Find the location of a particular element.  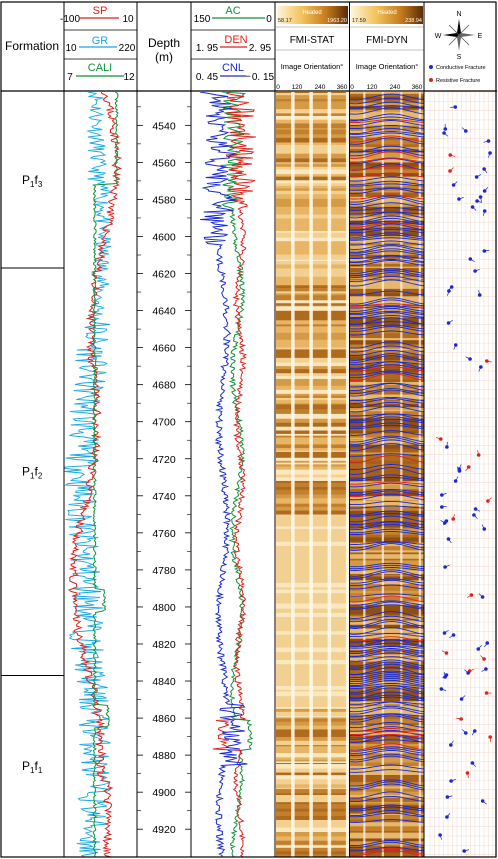

cali-name: CALI is located at coordinates (100, 68).